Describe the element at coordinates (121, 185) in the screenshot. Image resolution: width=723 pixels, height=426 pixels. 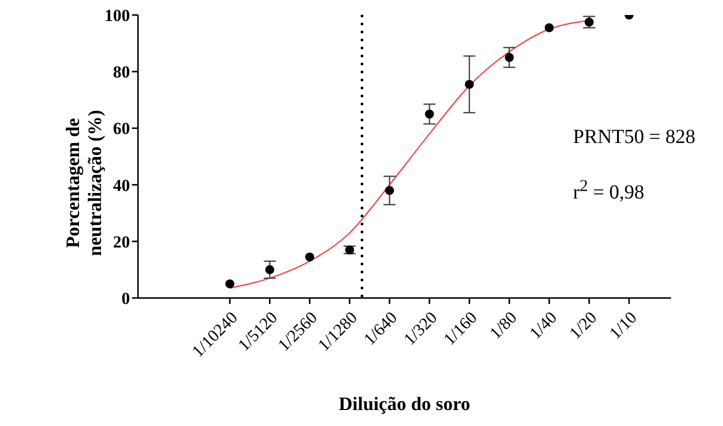
I see `y-tick-label: 40` at that location.